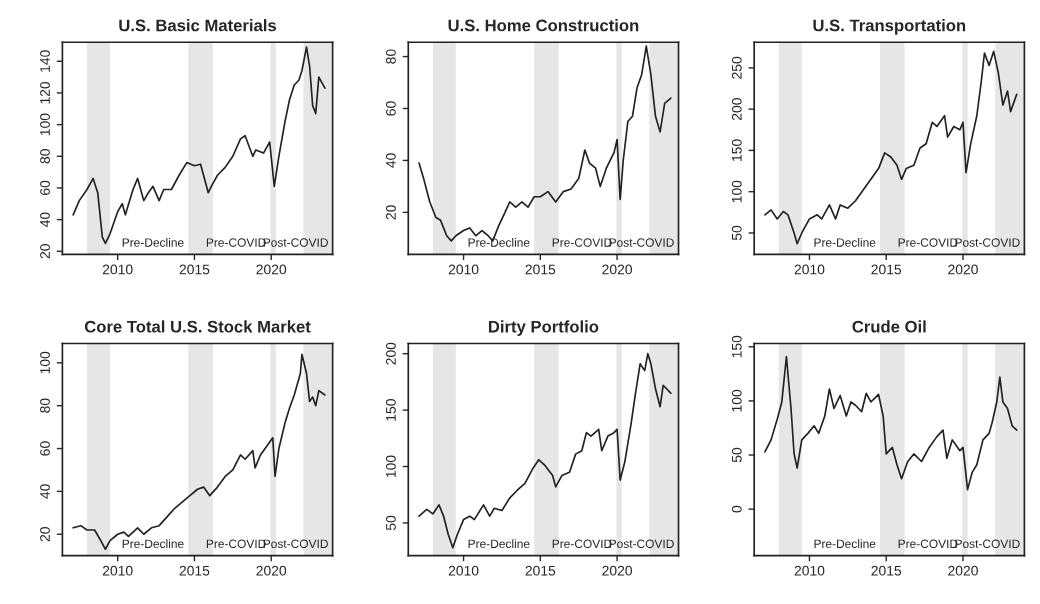  Describe the element at coordinates (889, 27) in the screenshot. I see `chart-title: U.S. Transportation` at that location.